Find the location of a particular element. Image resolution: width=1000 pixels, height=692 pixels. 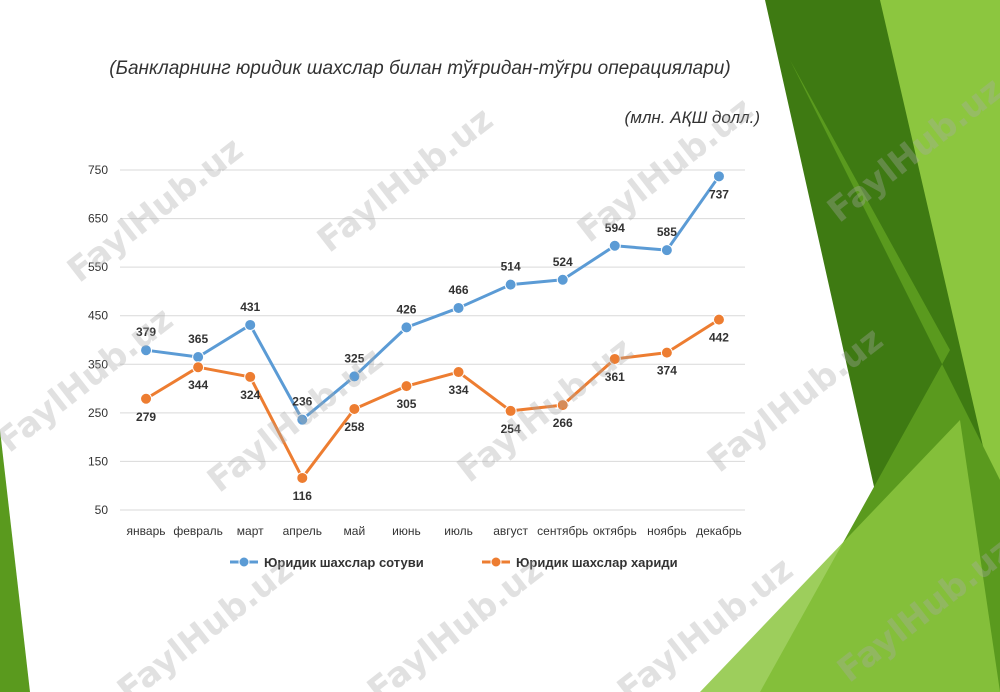

data-label: 514 is located at coordinates (511, 267).